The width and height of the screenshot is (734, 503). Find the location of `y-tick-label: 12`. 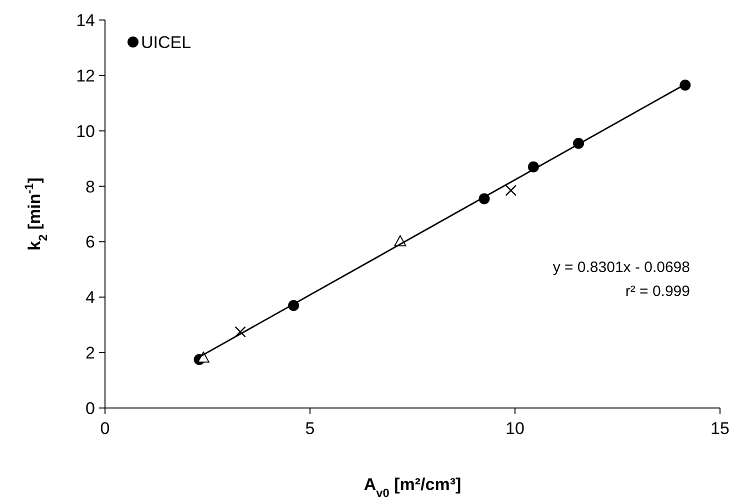

y-tick-label: 12 is located at coordinates (85, 76).